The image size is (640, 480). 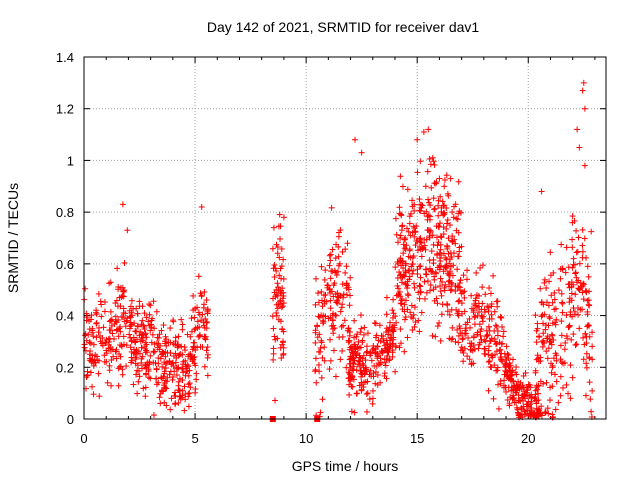 I want to click on x-tick-label: 15, so click(x=417, y=438).